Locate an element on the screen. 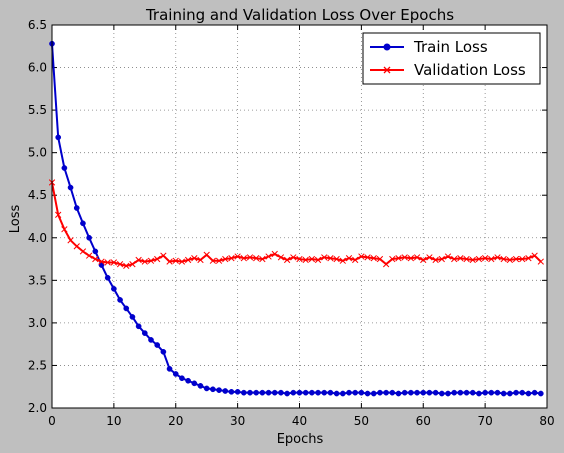 The height and width of the screenshot is (453, 564). legend: Train Loss Validation Loss is located at coordinates (451, 58).